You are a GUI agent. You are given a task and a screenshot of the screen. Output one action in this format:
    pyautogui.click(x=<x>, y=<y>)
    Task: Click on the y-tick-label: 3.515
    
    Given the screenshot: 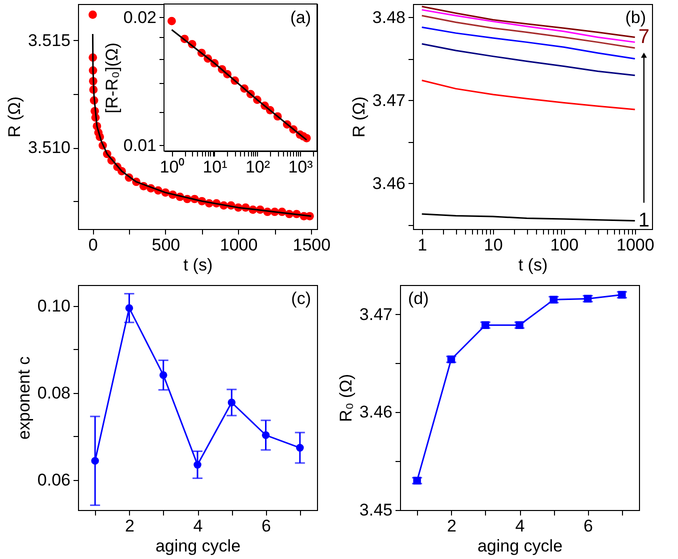 What is the action you would take?
    pyautogui.click(x=49, y=40)
    